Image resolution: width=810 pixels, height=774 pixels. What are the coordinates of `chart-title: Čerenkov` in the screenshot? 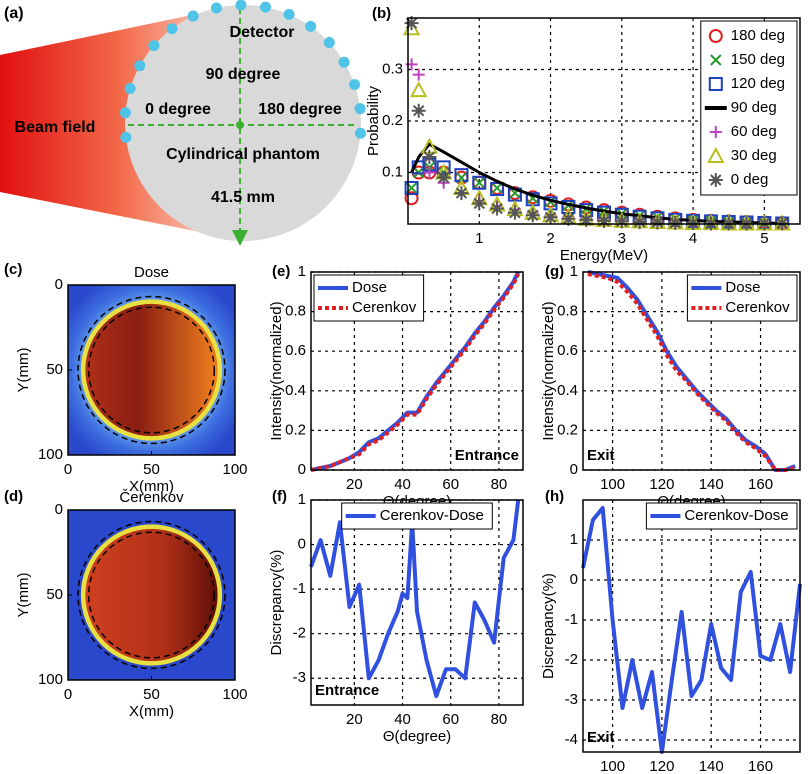 It's located at (151, 497).